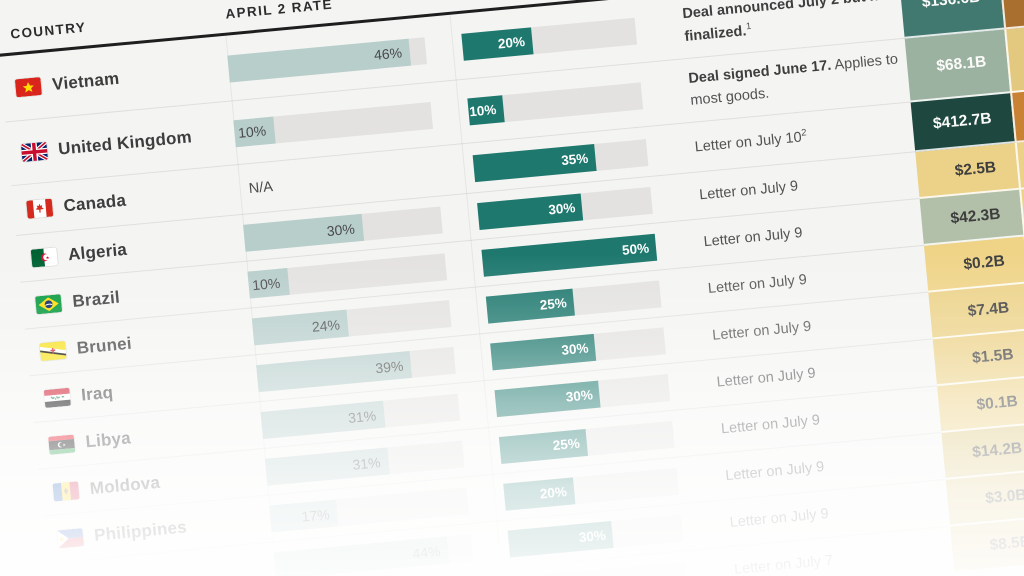 This screenshot has height=576, width=1024. I want to click on trade-value-cell: $1.5B, so click(978, 358).